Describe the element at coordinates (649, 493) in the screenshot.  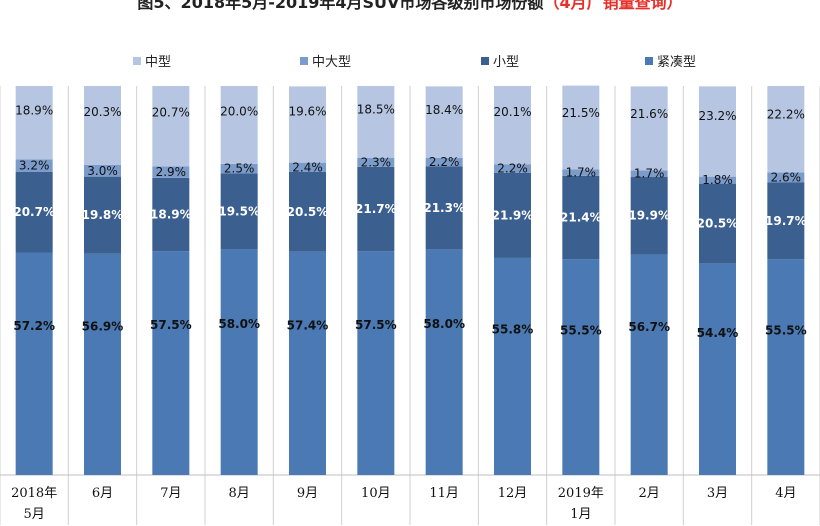
I see `category-label: 2月` at that location.